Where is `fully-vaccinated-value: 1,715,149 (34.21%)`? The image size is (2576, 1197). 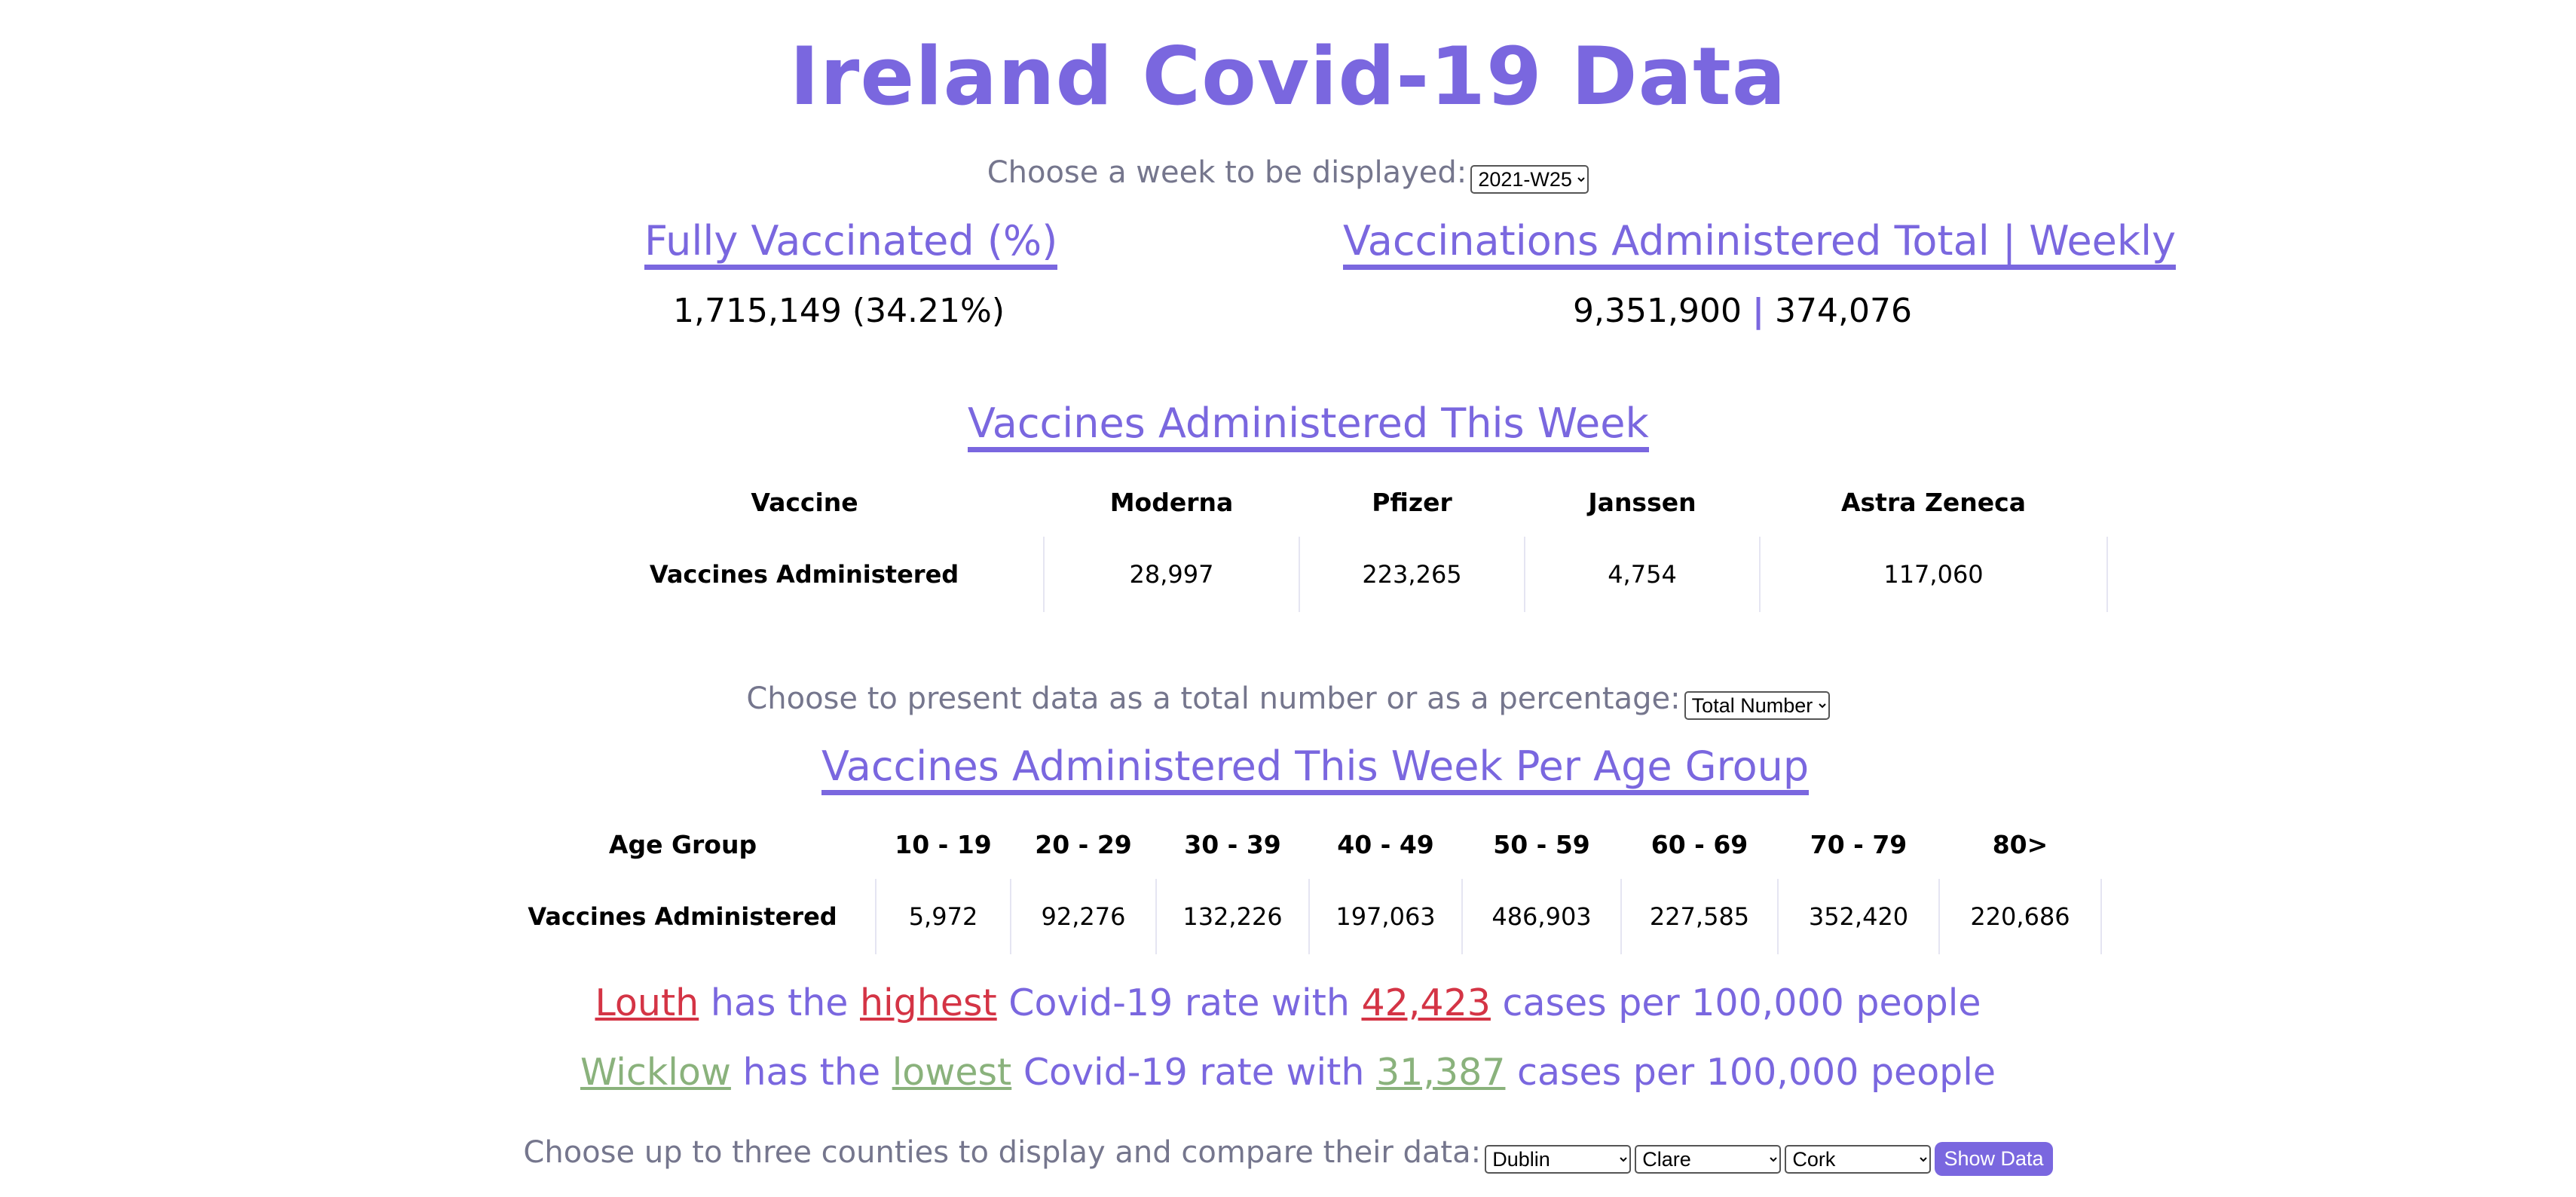
fully-vaccinated-value: 1,715,149 (34.21%) is located at coordinates (839, 311).